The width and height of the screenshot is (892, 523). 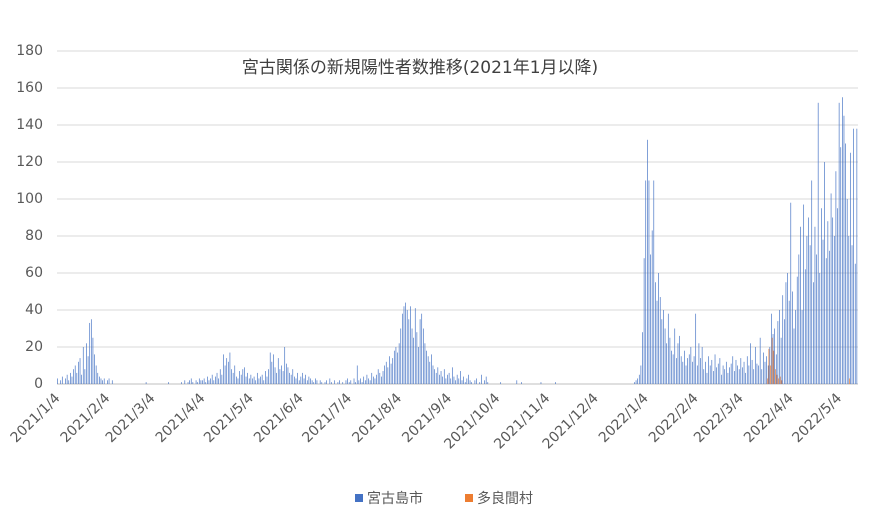 I want to click on legend-swatch, so click(x=359, y=498).